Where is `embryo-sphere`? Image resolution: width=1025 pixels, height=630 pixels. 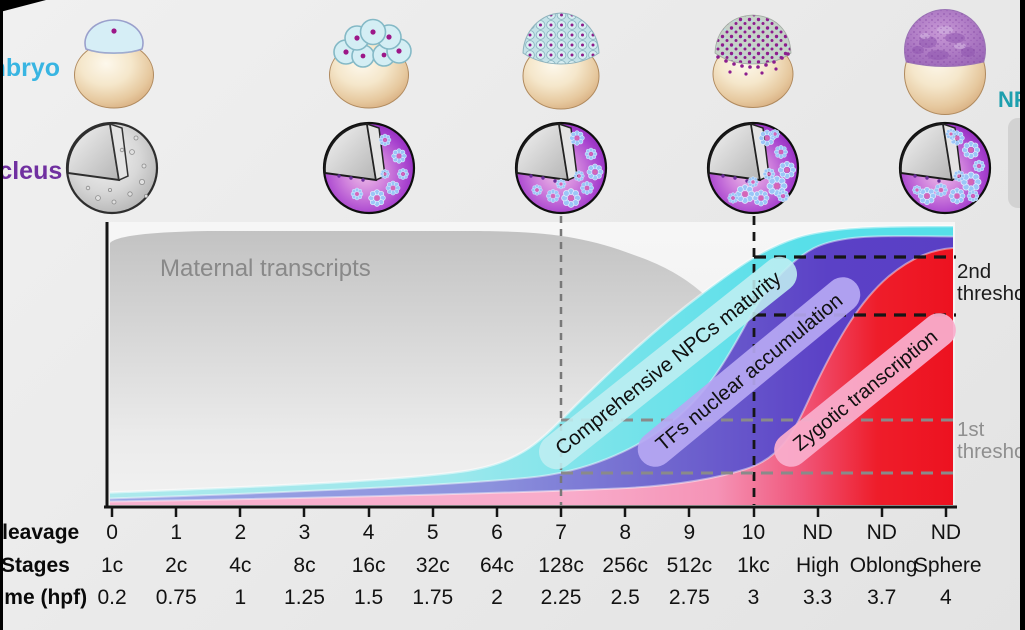 embryo-sphere is located at coordinates (945, 62).